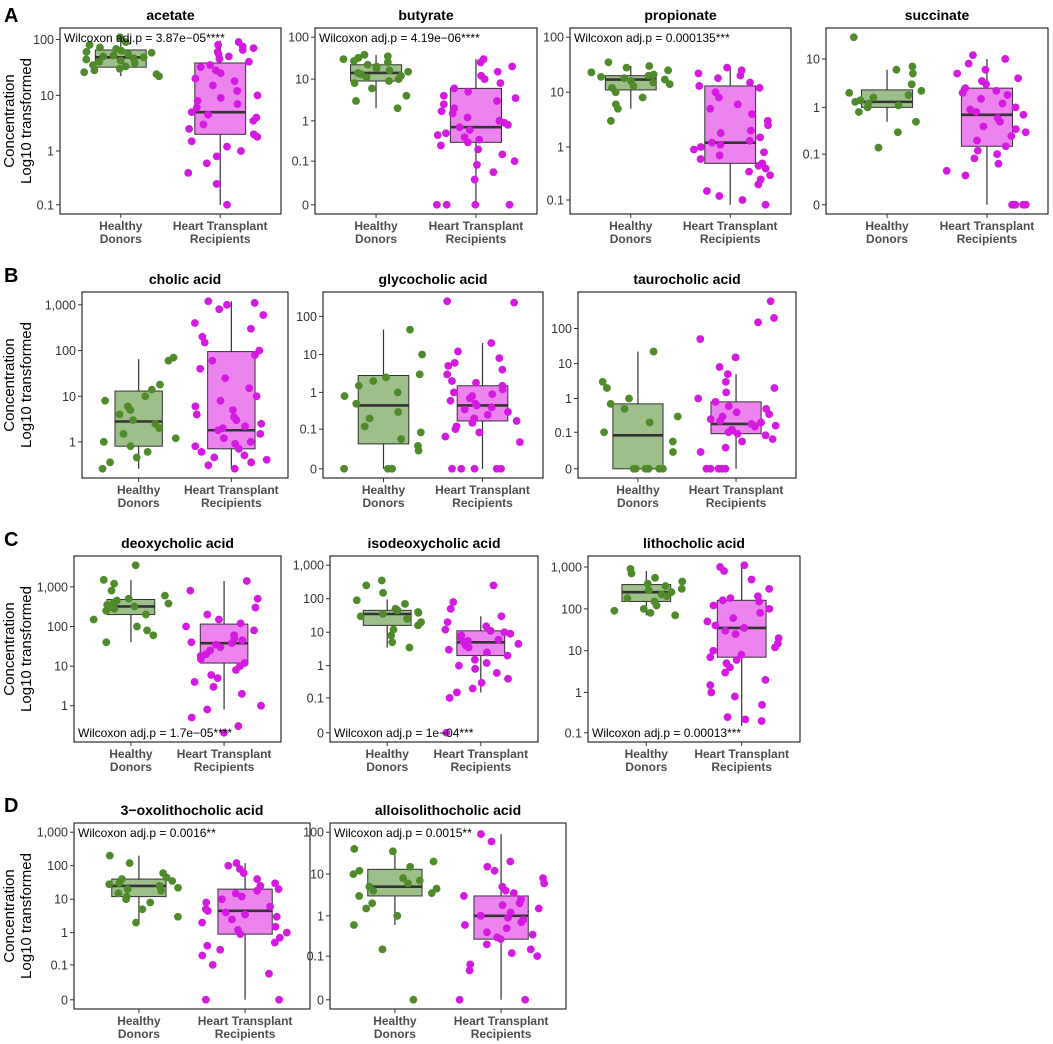  Describe the element at coordinates (144, 38) in the screenshot. I see `wilcoxon-annotation: Wilcoxon adj.p = 3.87e−05****` at that location.